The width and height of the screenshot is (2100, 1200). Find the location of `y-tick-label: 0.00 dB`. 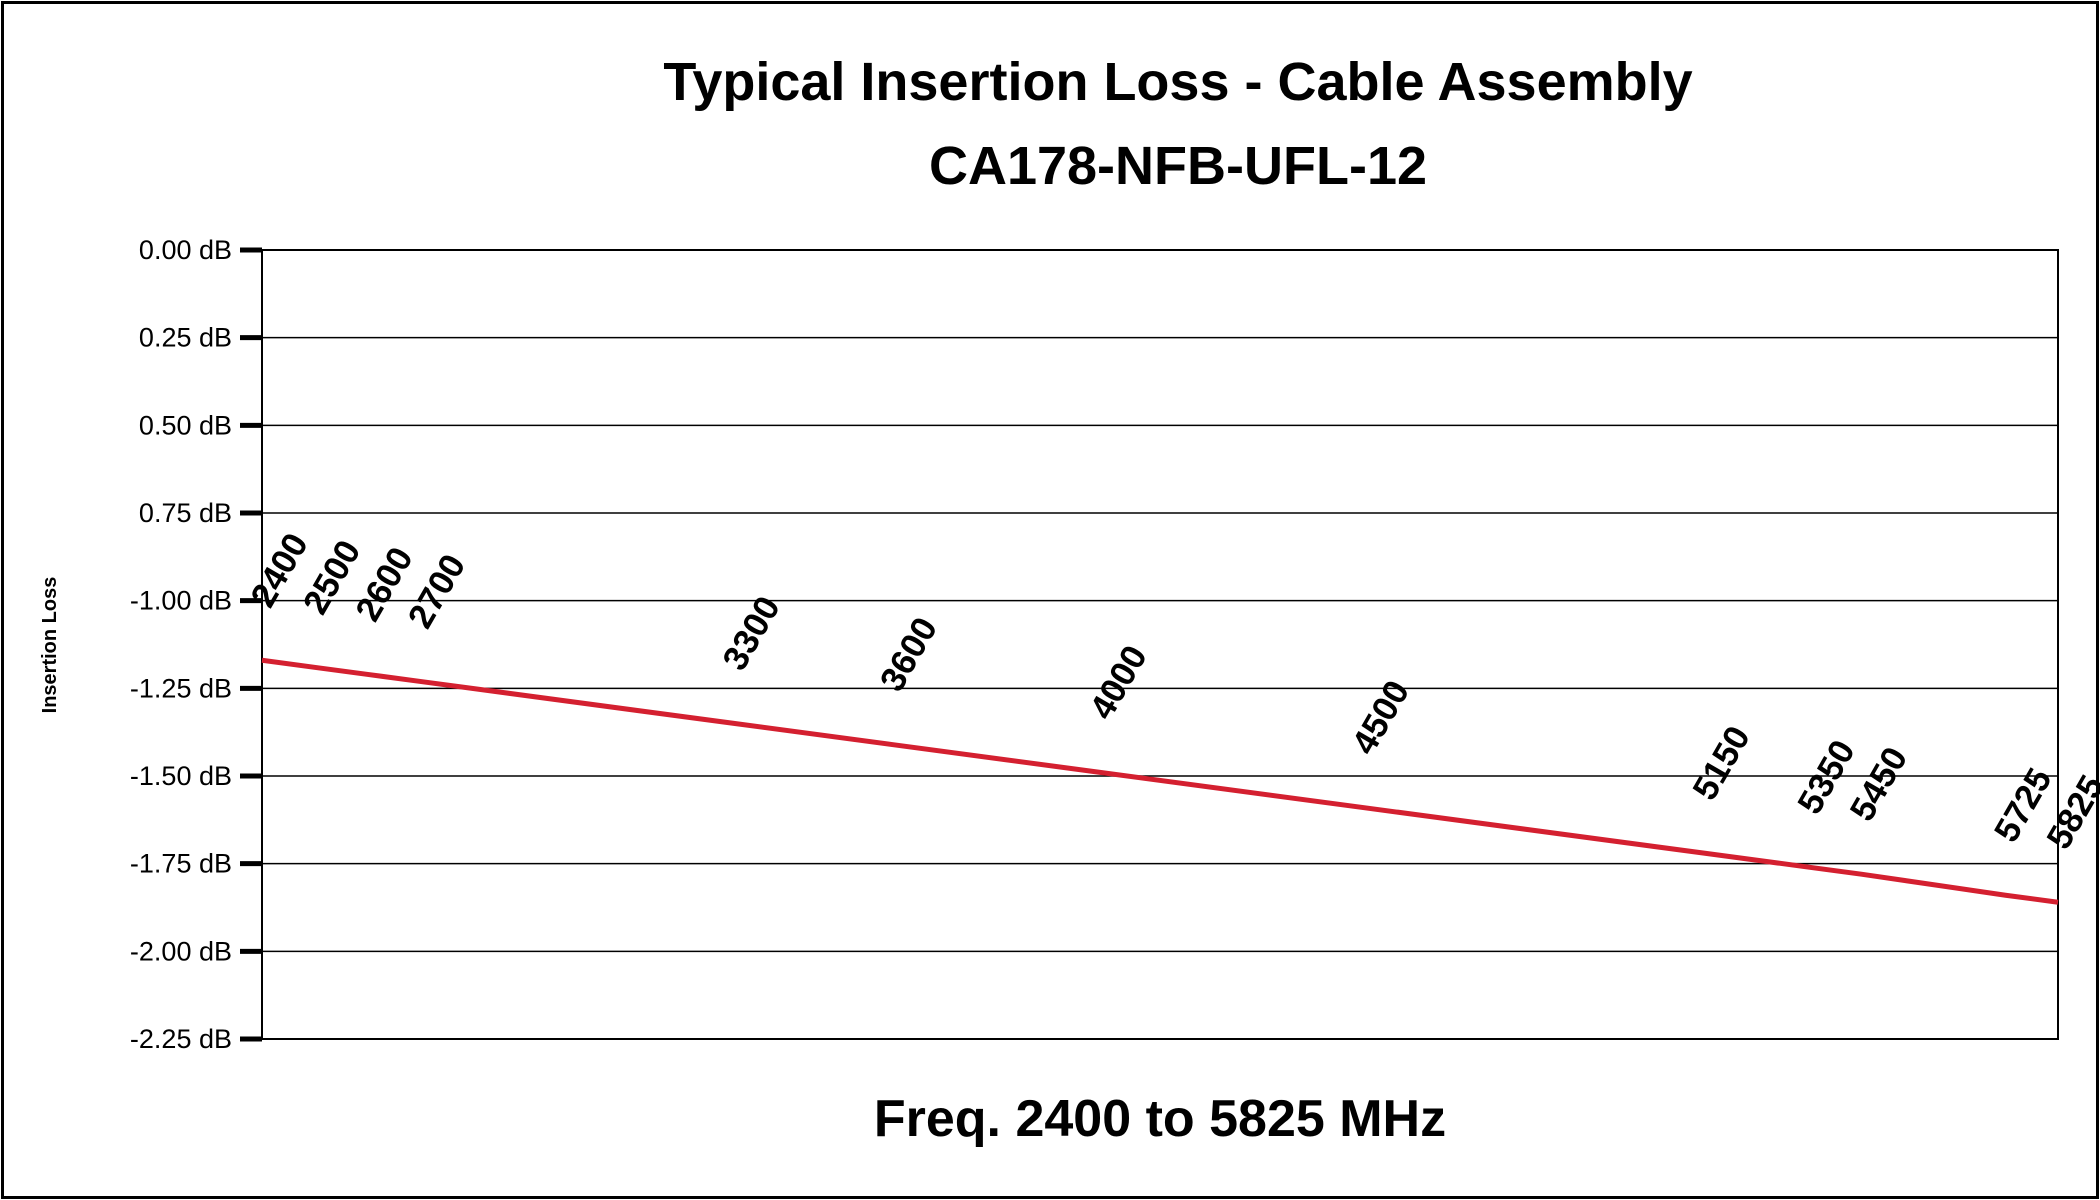

y-tick-label: 0.00 dB is located at coordinates (185, 250).